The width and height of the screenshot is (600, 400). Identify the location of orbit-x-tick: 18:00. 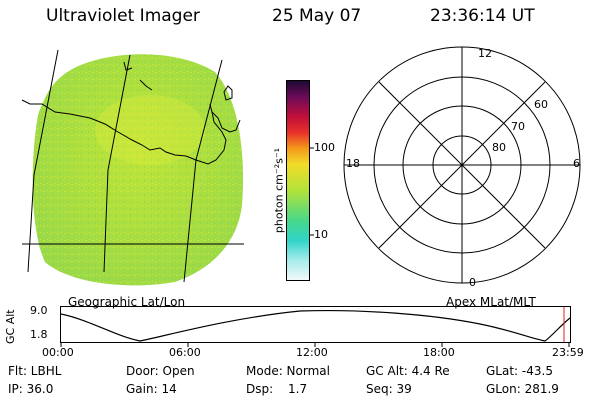
(439, 352).